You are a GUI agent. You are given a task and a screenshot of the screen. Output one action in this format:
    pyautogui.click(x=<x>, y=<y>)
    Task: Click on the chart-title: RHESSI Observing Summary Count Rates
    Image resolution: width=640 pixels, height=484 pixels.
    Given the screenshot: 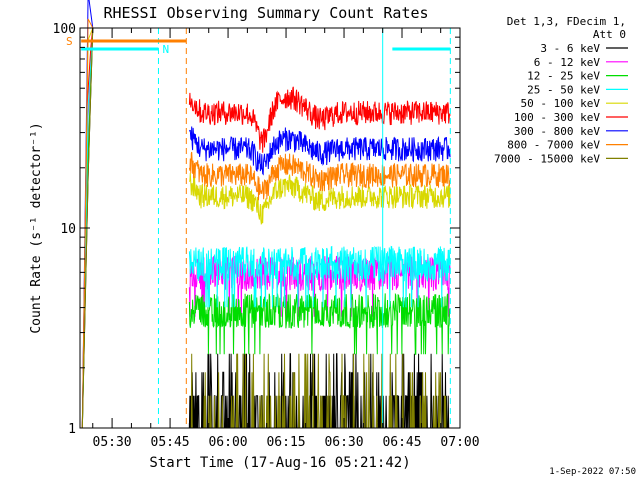 What is the action you would take?
    pyautogui.click(x=265, y=13)
    